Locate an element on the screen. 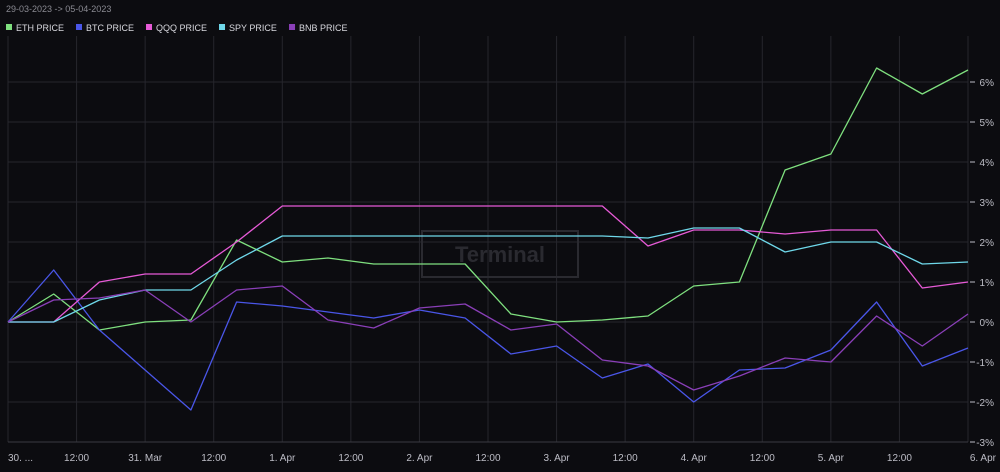  legend-swatch-qqq is located at coordinates (149, 27).